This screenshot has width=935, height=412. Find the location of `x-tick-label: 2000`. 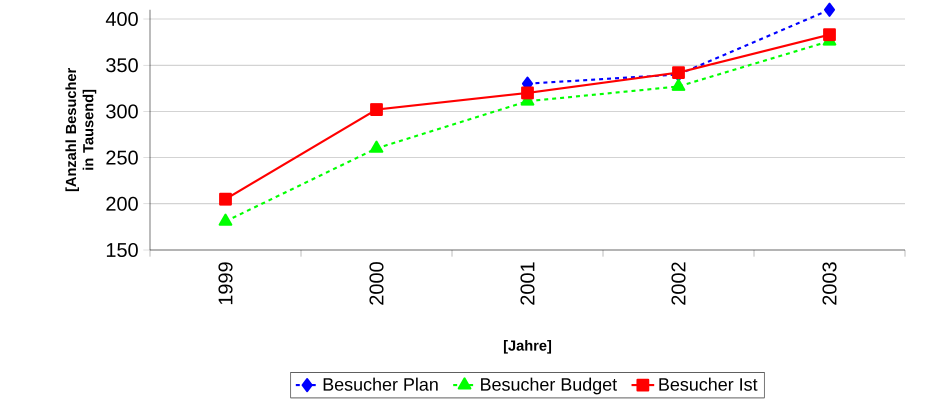

x-tick-label: 2000 is located at coordinates (376, 283).